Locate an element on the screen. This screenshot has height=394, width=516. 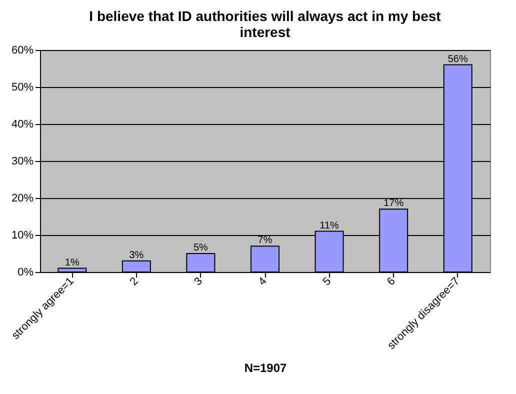
x-tick-label: 6 is located at coordinates (391, 281).